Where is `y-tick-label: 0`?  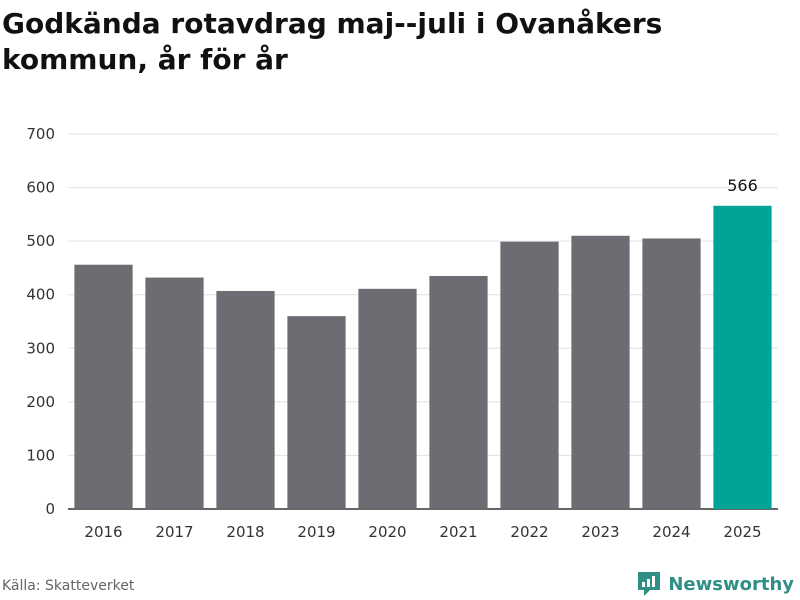 y-tick-label: 0 is located at coordinates (50, 509).